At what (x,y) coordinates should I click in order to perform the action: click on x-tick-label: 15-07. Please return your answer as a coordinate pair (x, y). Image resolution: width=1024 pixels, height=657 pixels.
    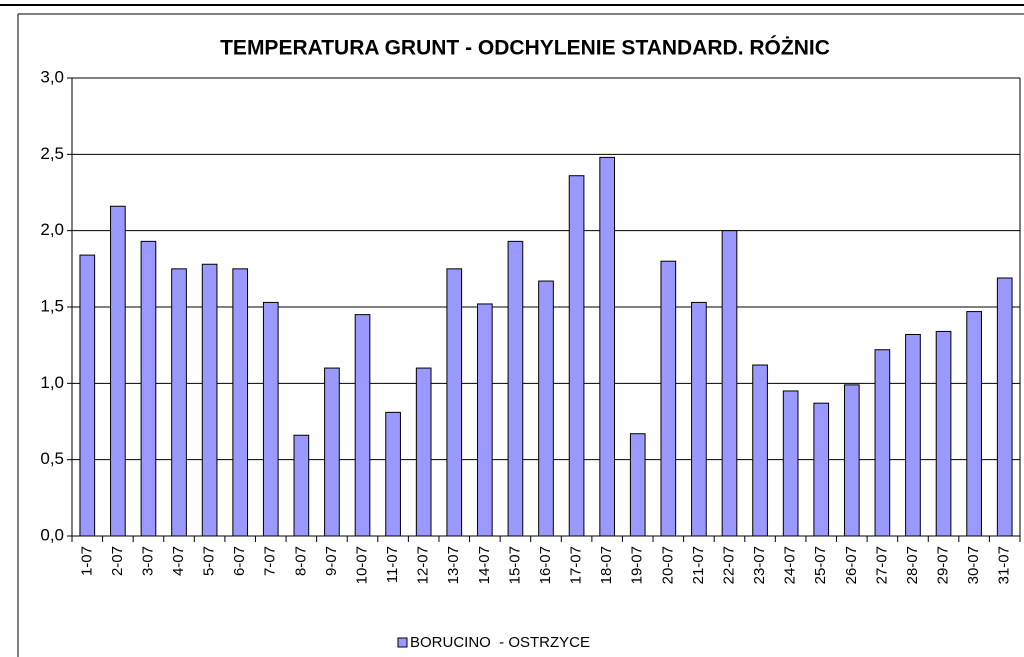
    Looking at the image, I should click on (514, 565).